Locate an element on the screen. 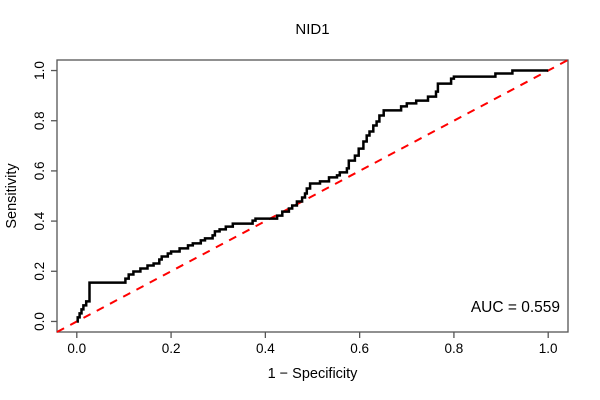 The width and height of the screenshot is (600, 400). y-axis-label: Sensitivity is located at coordinates (12, 196).